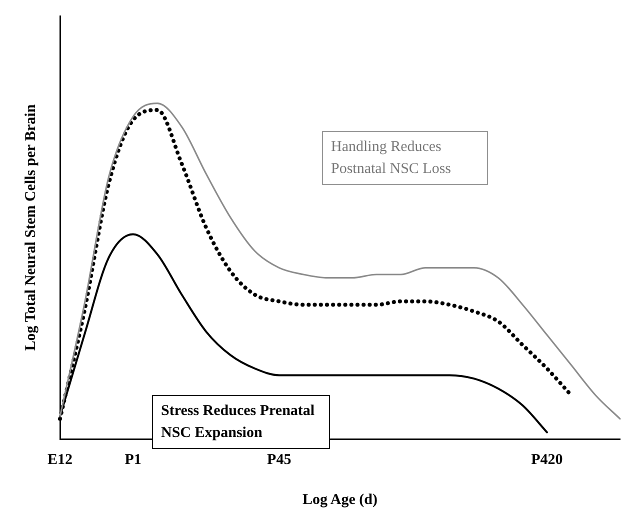  Describe the element at coordinates (340, 500) in the screenshot. I see `x-axis-title: Log Age (d)` at that location.